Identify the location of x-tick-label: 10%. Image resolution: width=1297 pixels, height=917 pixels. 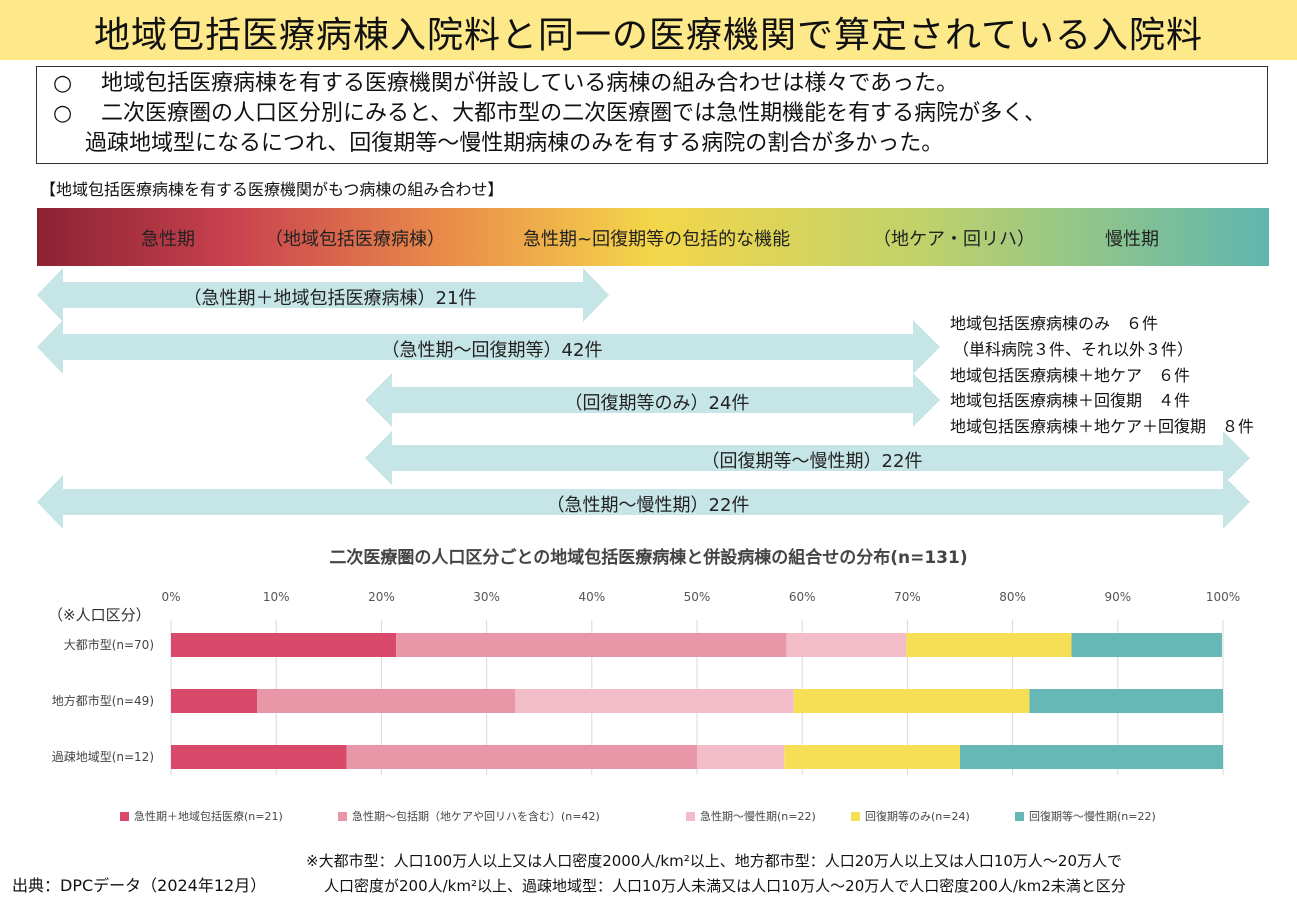
(276, 597).